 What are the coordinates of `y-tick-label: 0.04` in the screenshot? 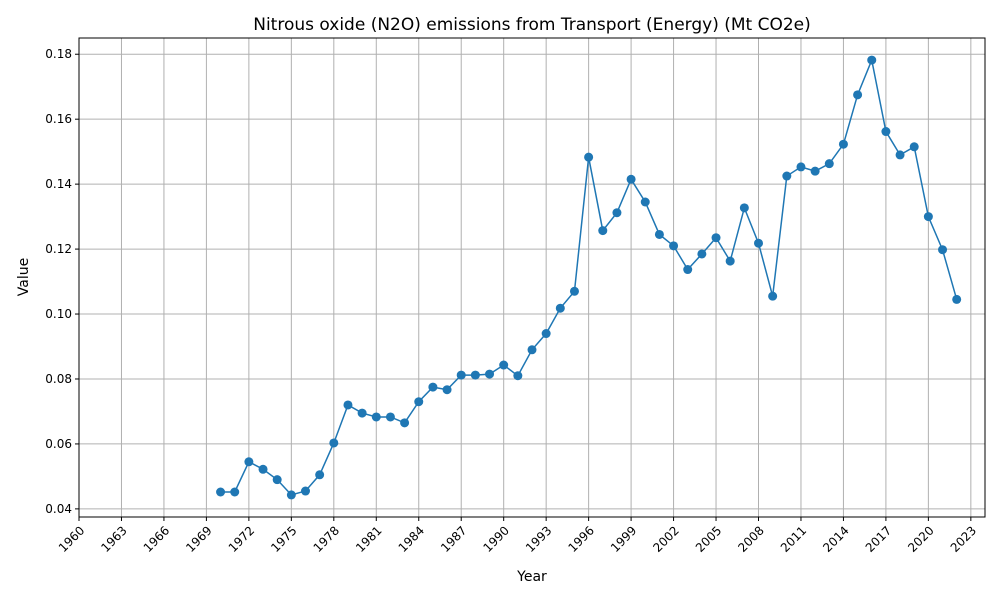 It's located at (58, 509).